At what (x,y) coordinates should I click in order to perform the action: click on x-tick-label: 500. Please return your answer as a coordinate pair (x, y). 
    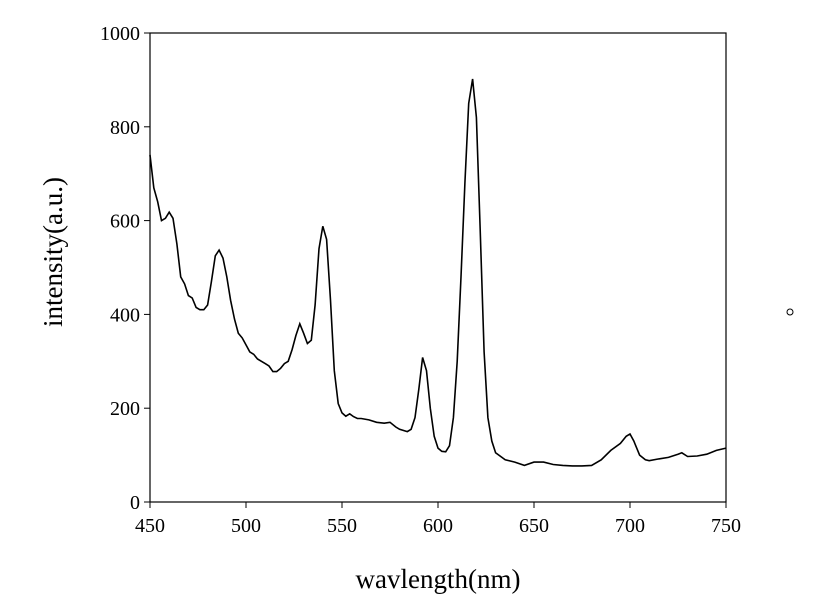
    Looking at the image, I should click on (246, 526).